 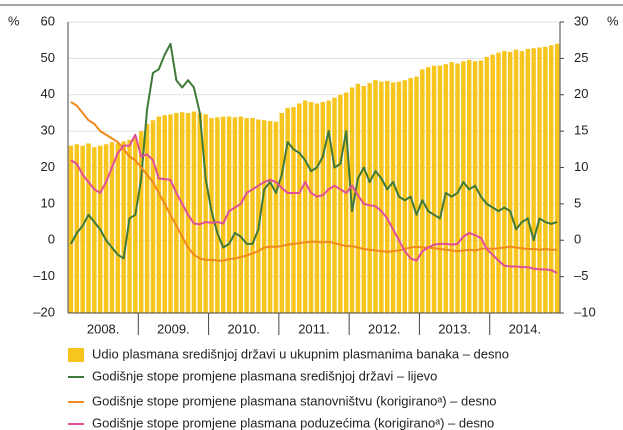 What do you see at coordinates (577, 239) in the screenshot?
I see `y2-tick-label: 0` at bounding box center [577, 239].